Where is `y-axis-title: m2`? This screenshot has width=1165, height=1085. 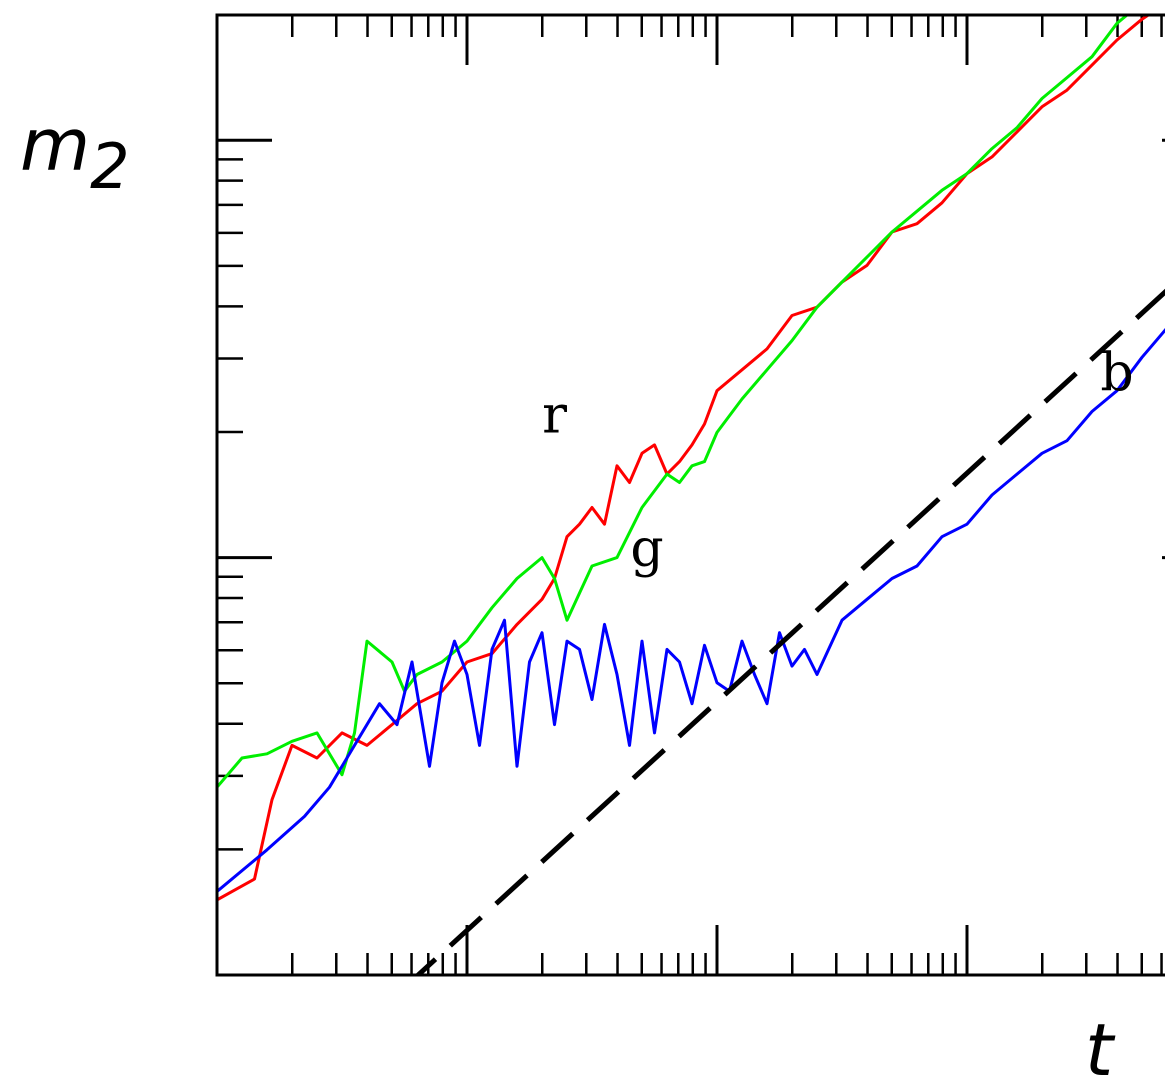 y-axis-title: m2 is located at coordinates (75, 153).